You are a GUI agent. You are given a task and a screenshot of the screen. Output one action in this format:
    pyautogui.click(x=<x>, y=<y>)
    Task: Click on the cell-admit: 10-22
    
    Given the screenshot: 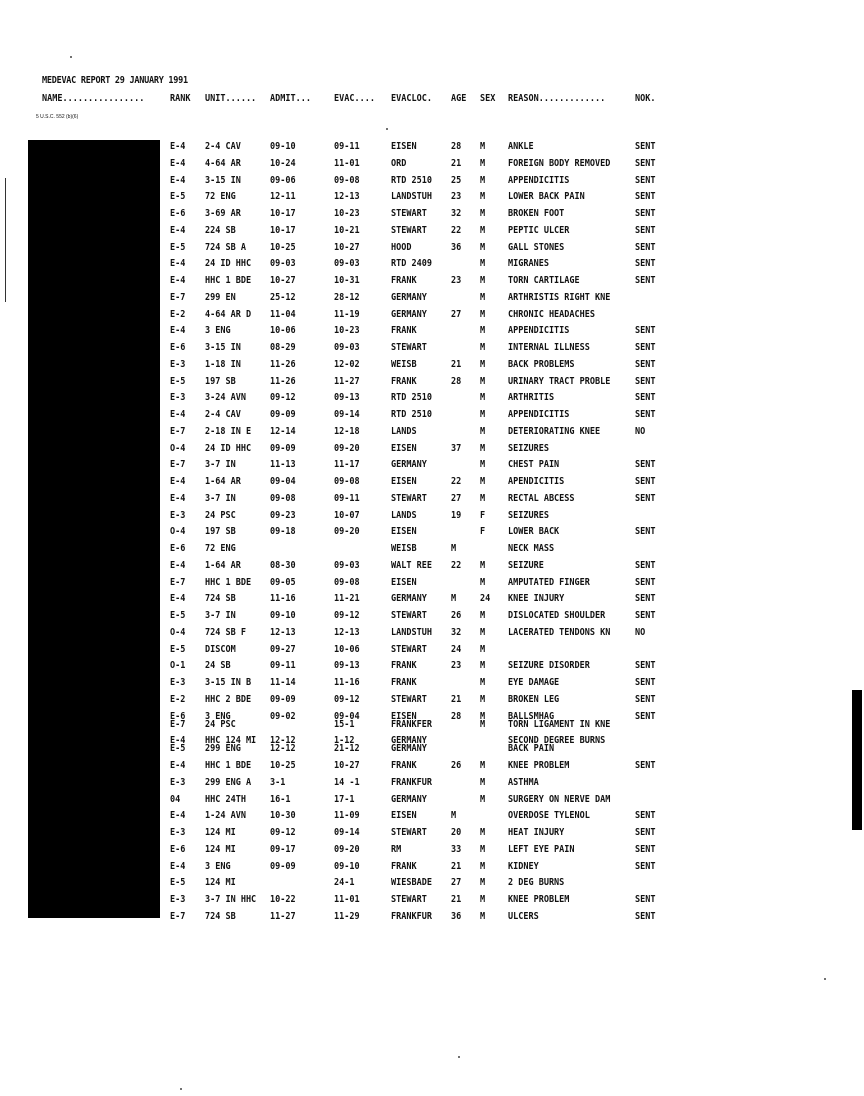 What is the action you would take?
    pyautogui.click(x=283, y=899)
    